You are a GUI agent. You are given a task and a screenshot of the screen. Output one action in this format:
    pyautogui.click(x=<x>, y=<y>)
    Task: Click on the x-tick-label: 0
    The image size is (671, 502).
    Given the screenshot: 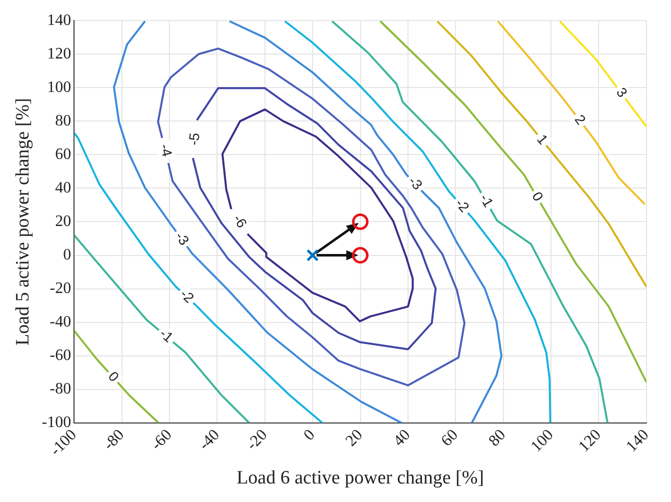 What is the action you would take?
    pyautogui.click(x=309, y=435)
    